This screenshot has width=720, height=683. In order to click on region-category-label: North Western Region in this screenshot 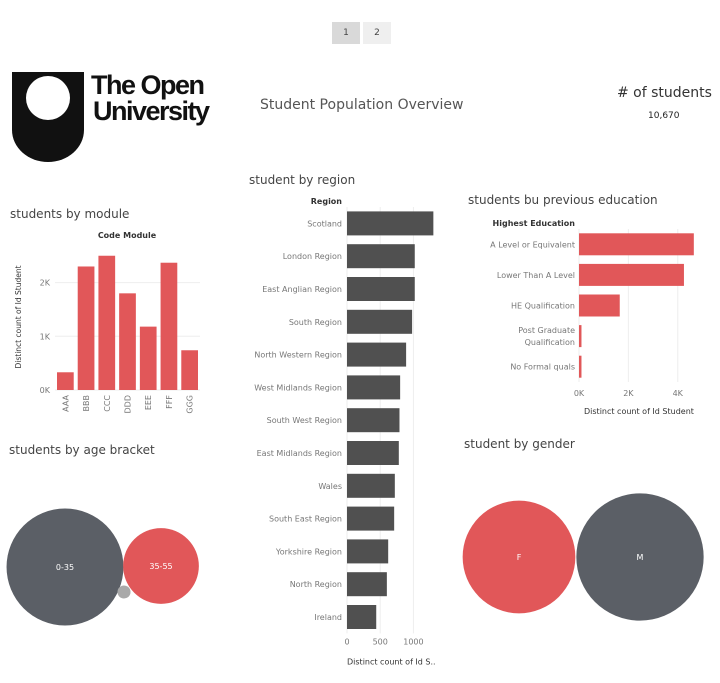, I will do `click(298, 355)`.